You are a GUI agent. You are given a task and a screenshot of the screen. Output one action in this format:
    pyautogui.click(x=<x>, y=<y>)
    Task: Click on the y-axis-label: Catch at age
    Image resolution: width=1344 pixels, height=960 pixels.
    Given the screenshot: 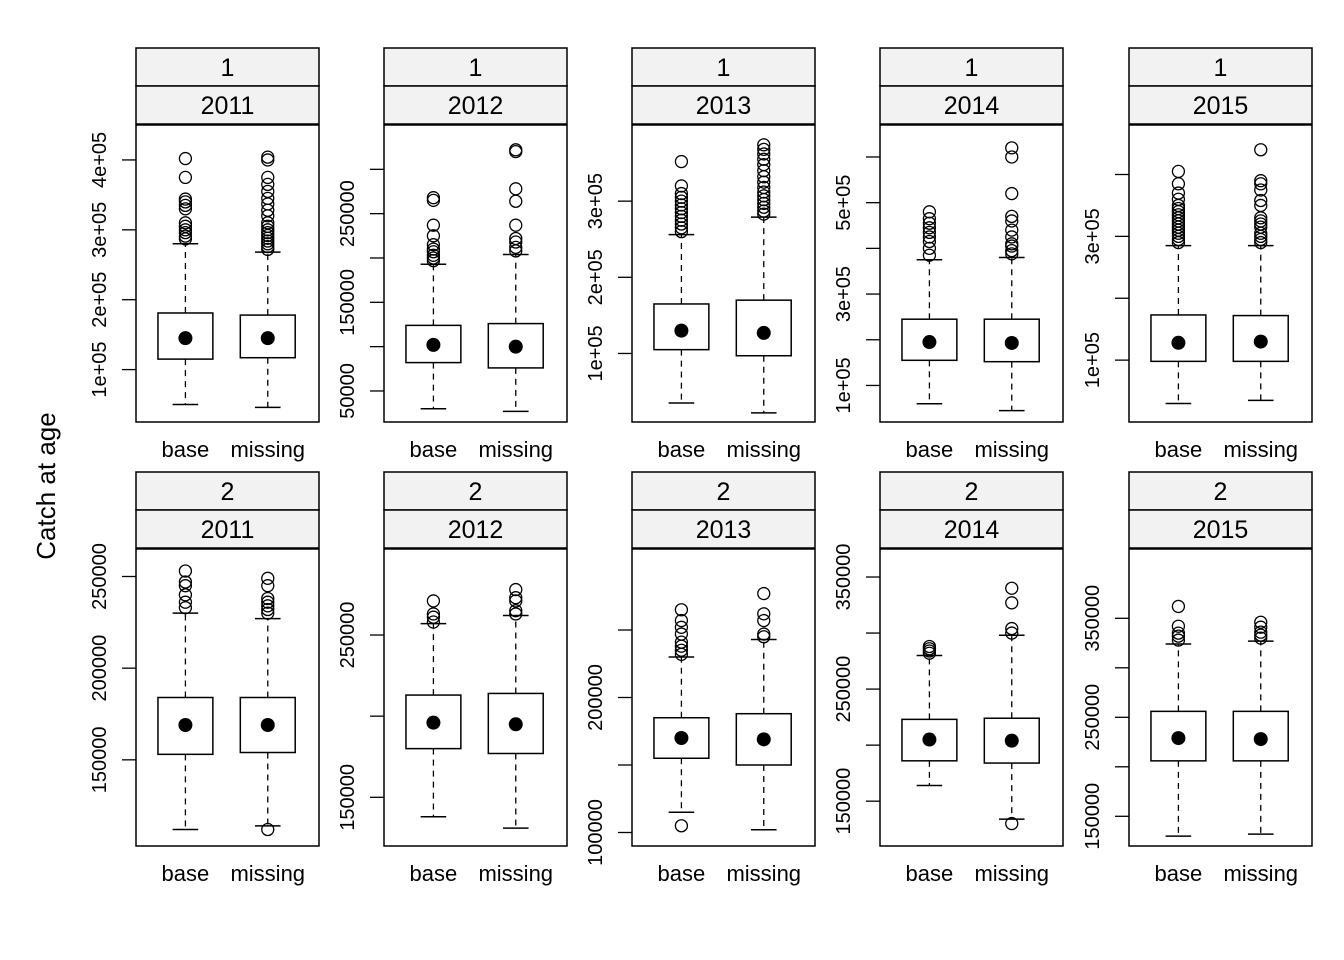 What is the action you would take?
    pyautogui.click(x=46, y=485)
    